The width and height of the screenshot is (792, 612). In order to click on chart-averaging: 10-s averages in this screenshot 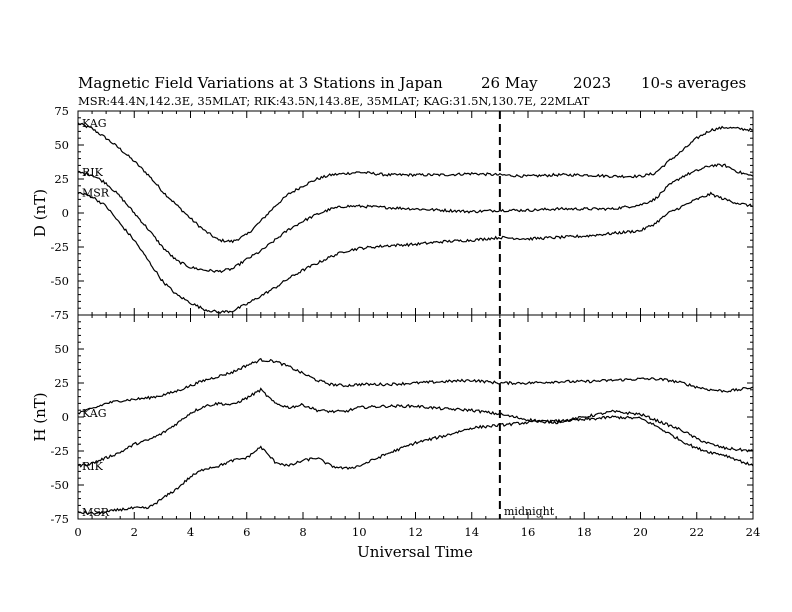, I will do `click(693, 83)`.